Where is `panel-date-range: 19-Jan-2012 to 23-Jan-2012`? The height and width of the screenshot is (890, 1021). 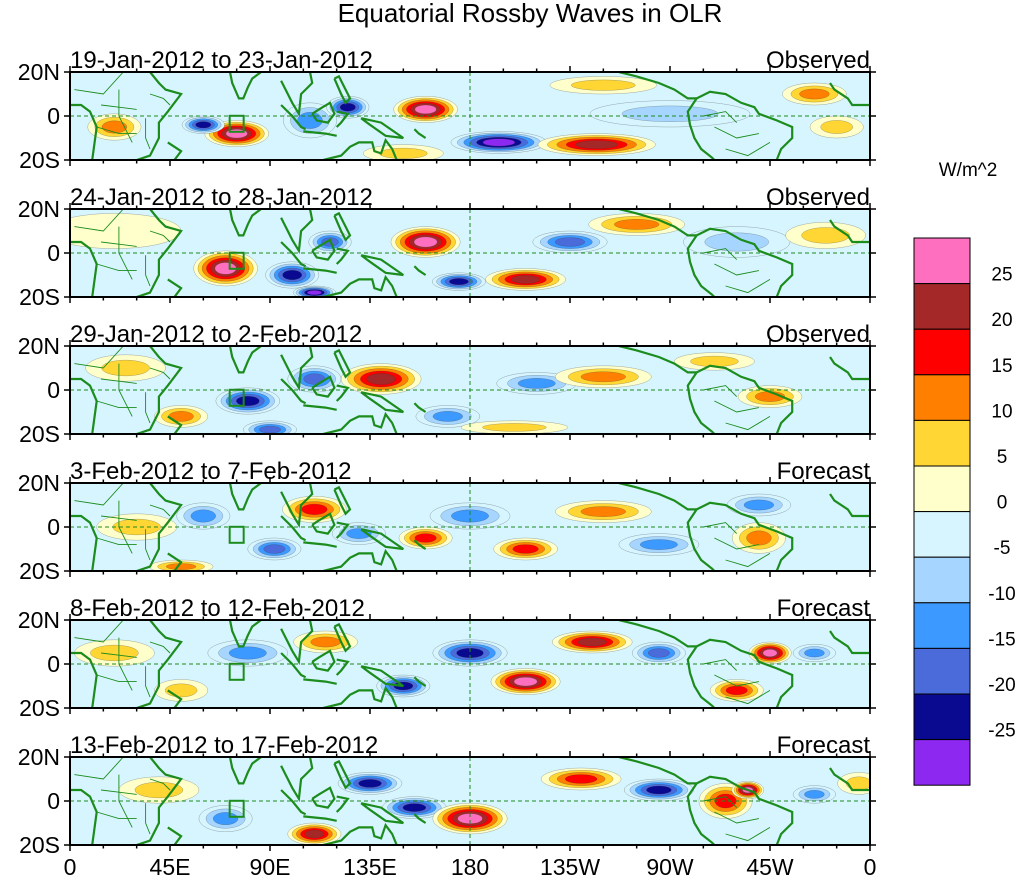
panel-date-range: 19-Jan-2012 to 23-Jan-2012 is located at coordinates (221, 60).